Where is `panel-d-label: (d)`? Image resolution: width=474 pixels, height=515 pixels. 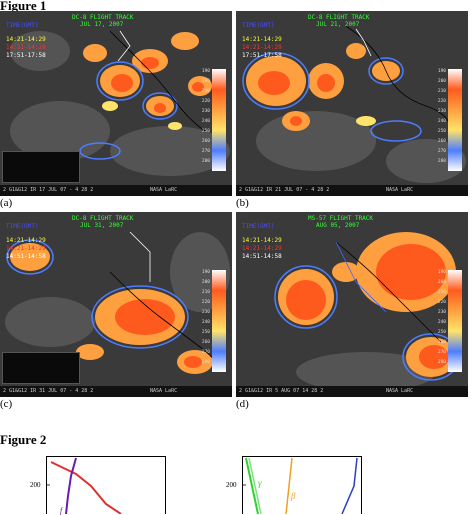
panel-d-label: (d) is located at coordinates (242, 404).